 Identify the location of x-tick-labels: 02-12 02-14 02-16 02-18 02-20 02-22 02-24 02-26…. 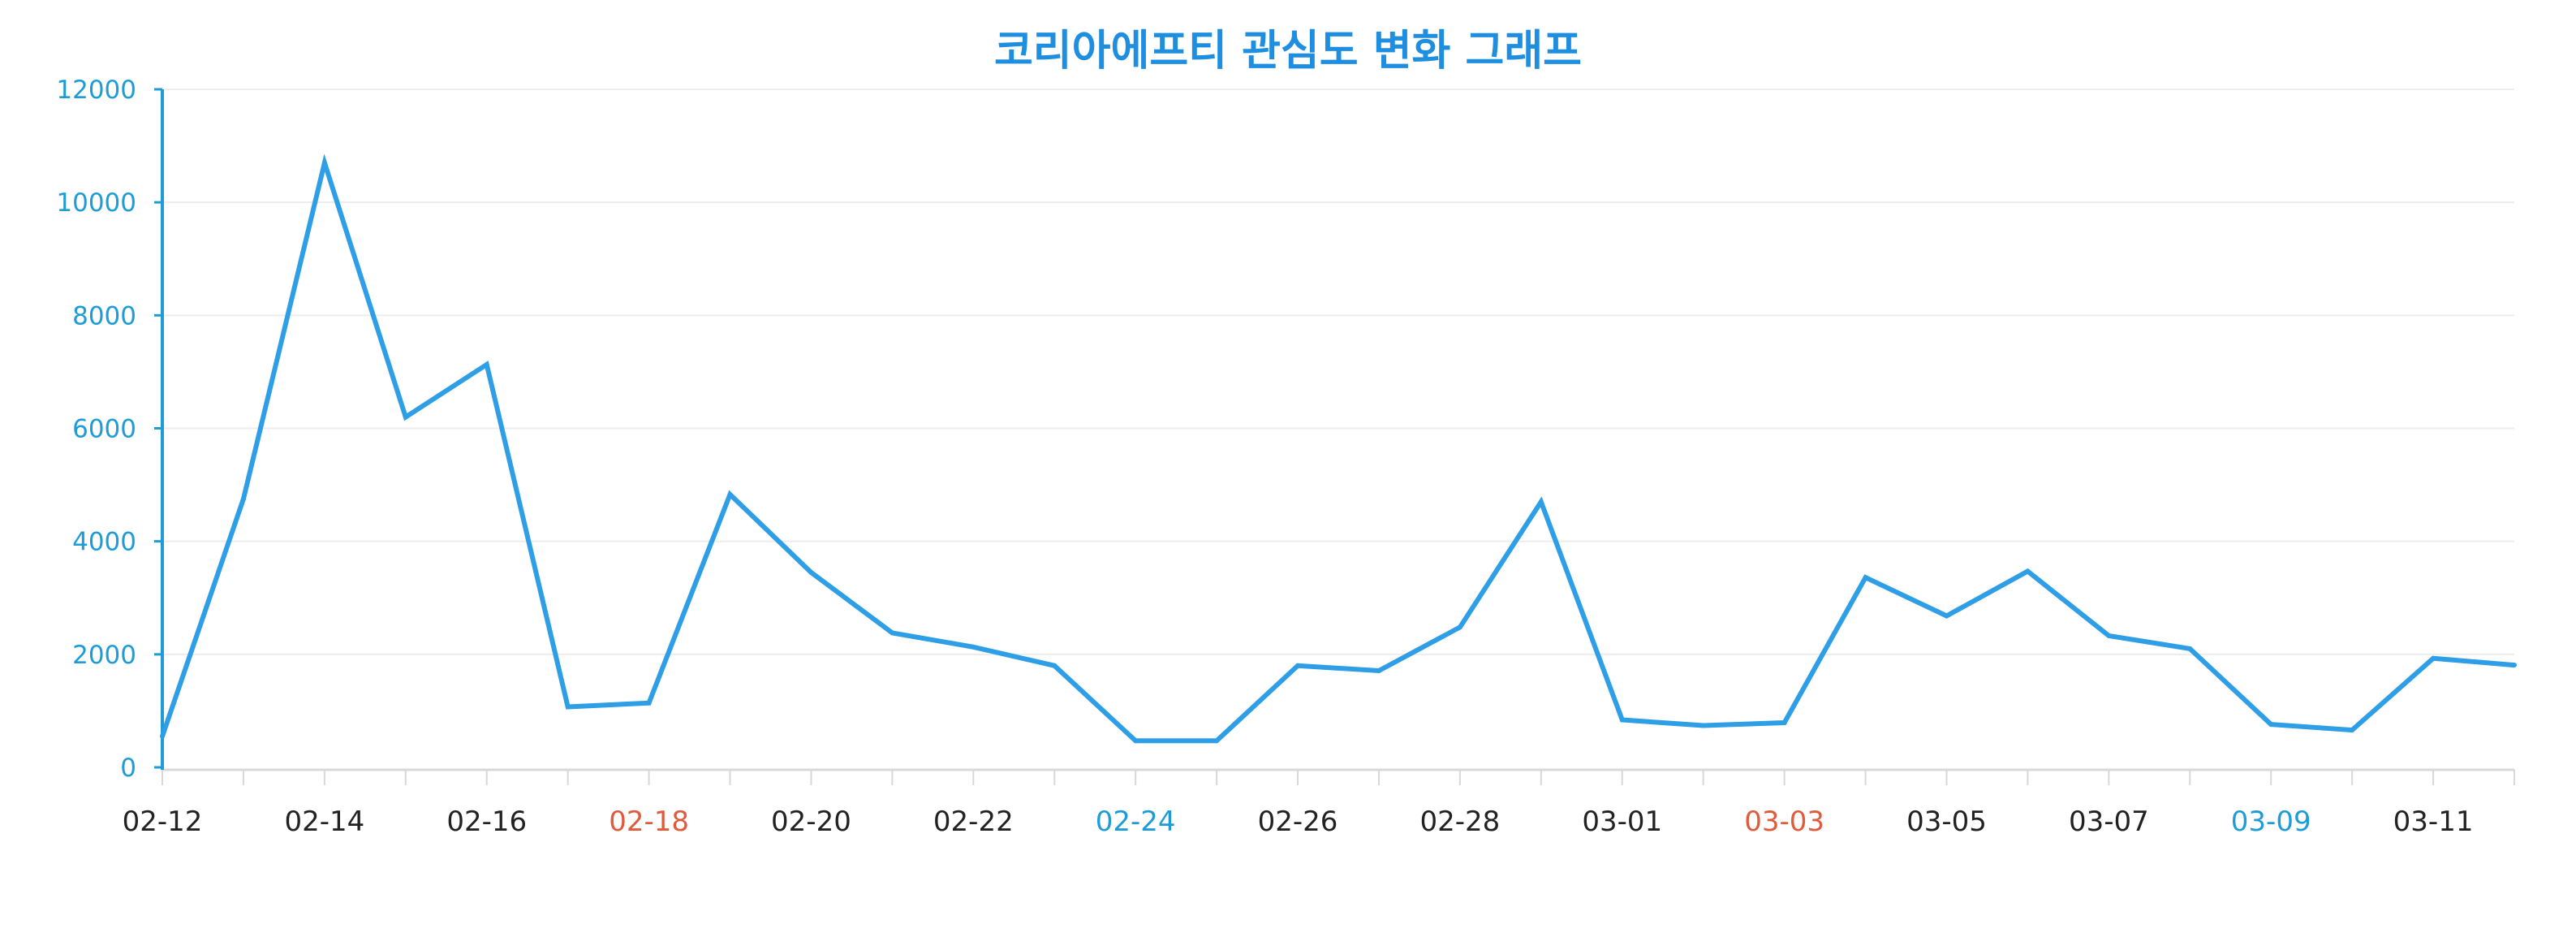
(1298, 822).